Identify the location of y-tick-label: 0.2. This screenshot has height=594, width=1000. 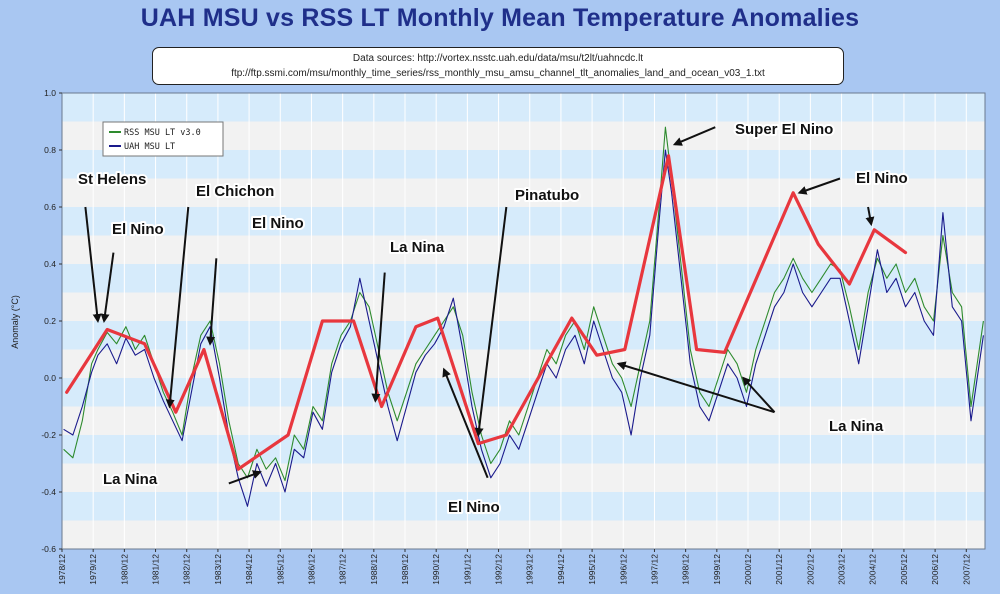
(50, 321).